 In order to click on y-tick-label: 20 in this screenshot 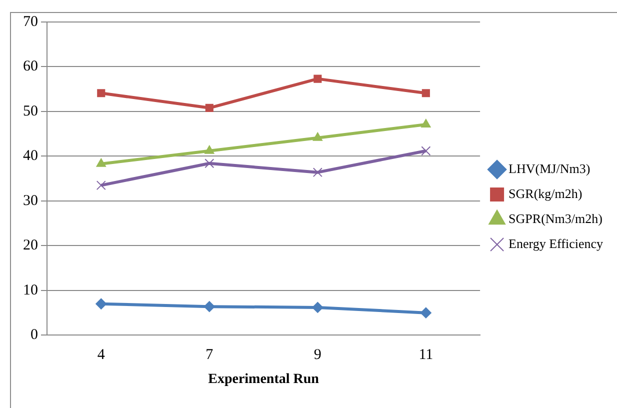, I will do `click(30, 246)`.